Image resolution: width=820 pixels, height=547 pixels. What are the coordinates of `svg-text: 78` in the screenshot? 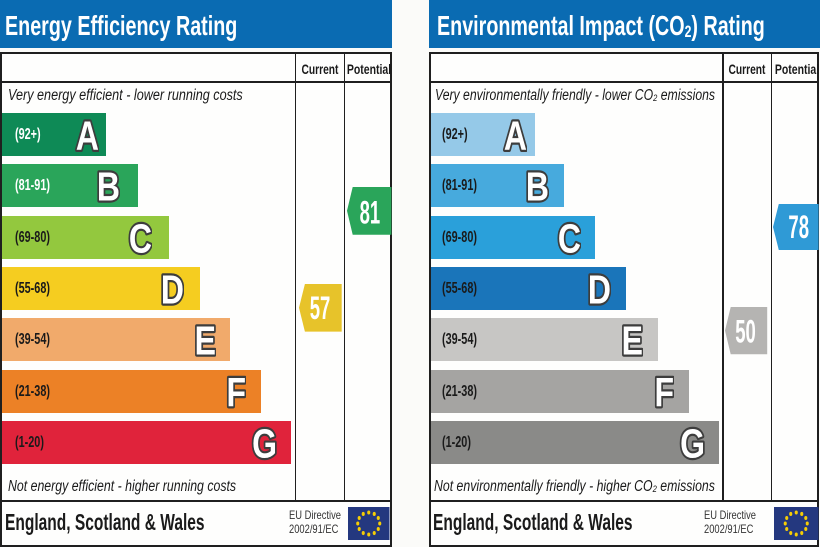 It's located at (799, 226).